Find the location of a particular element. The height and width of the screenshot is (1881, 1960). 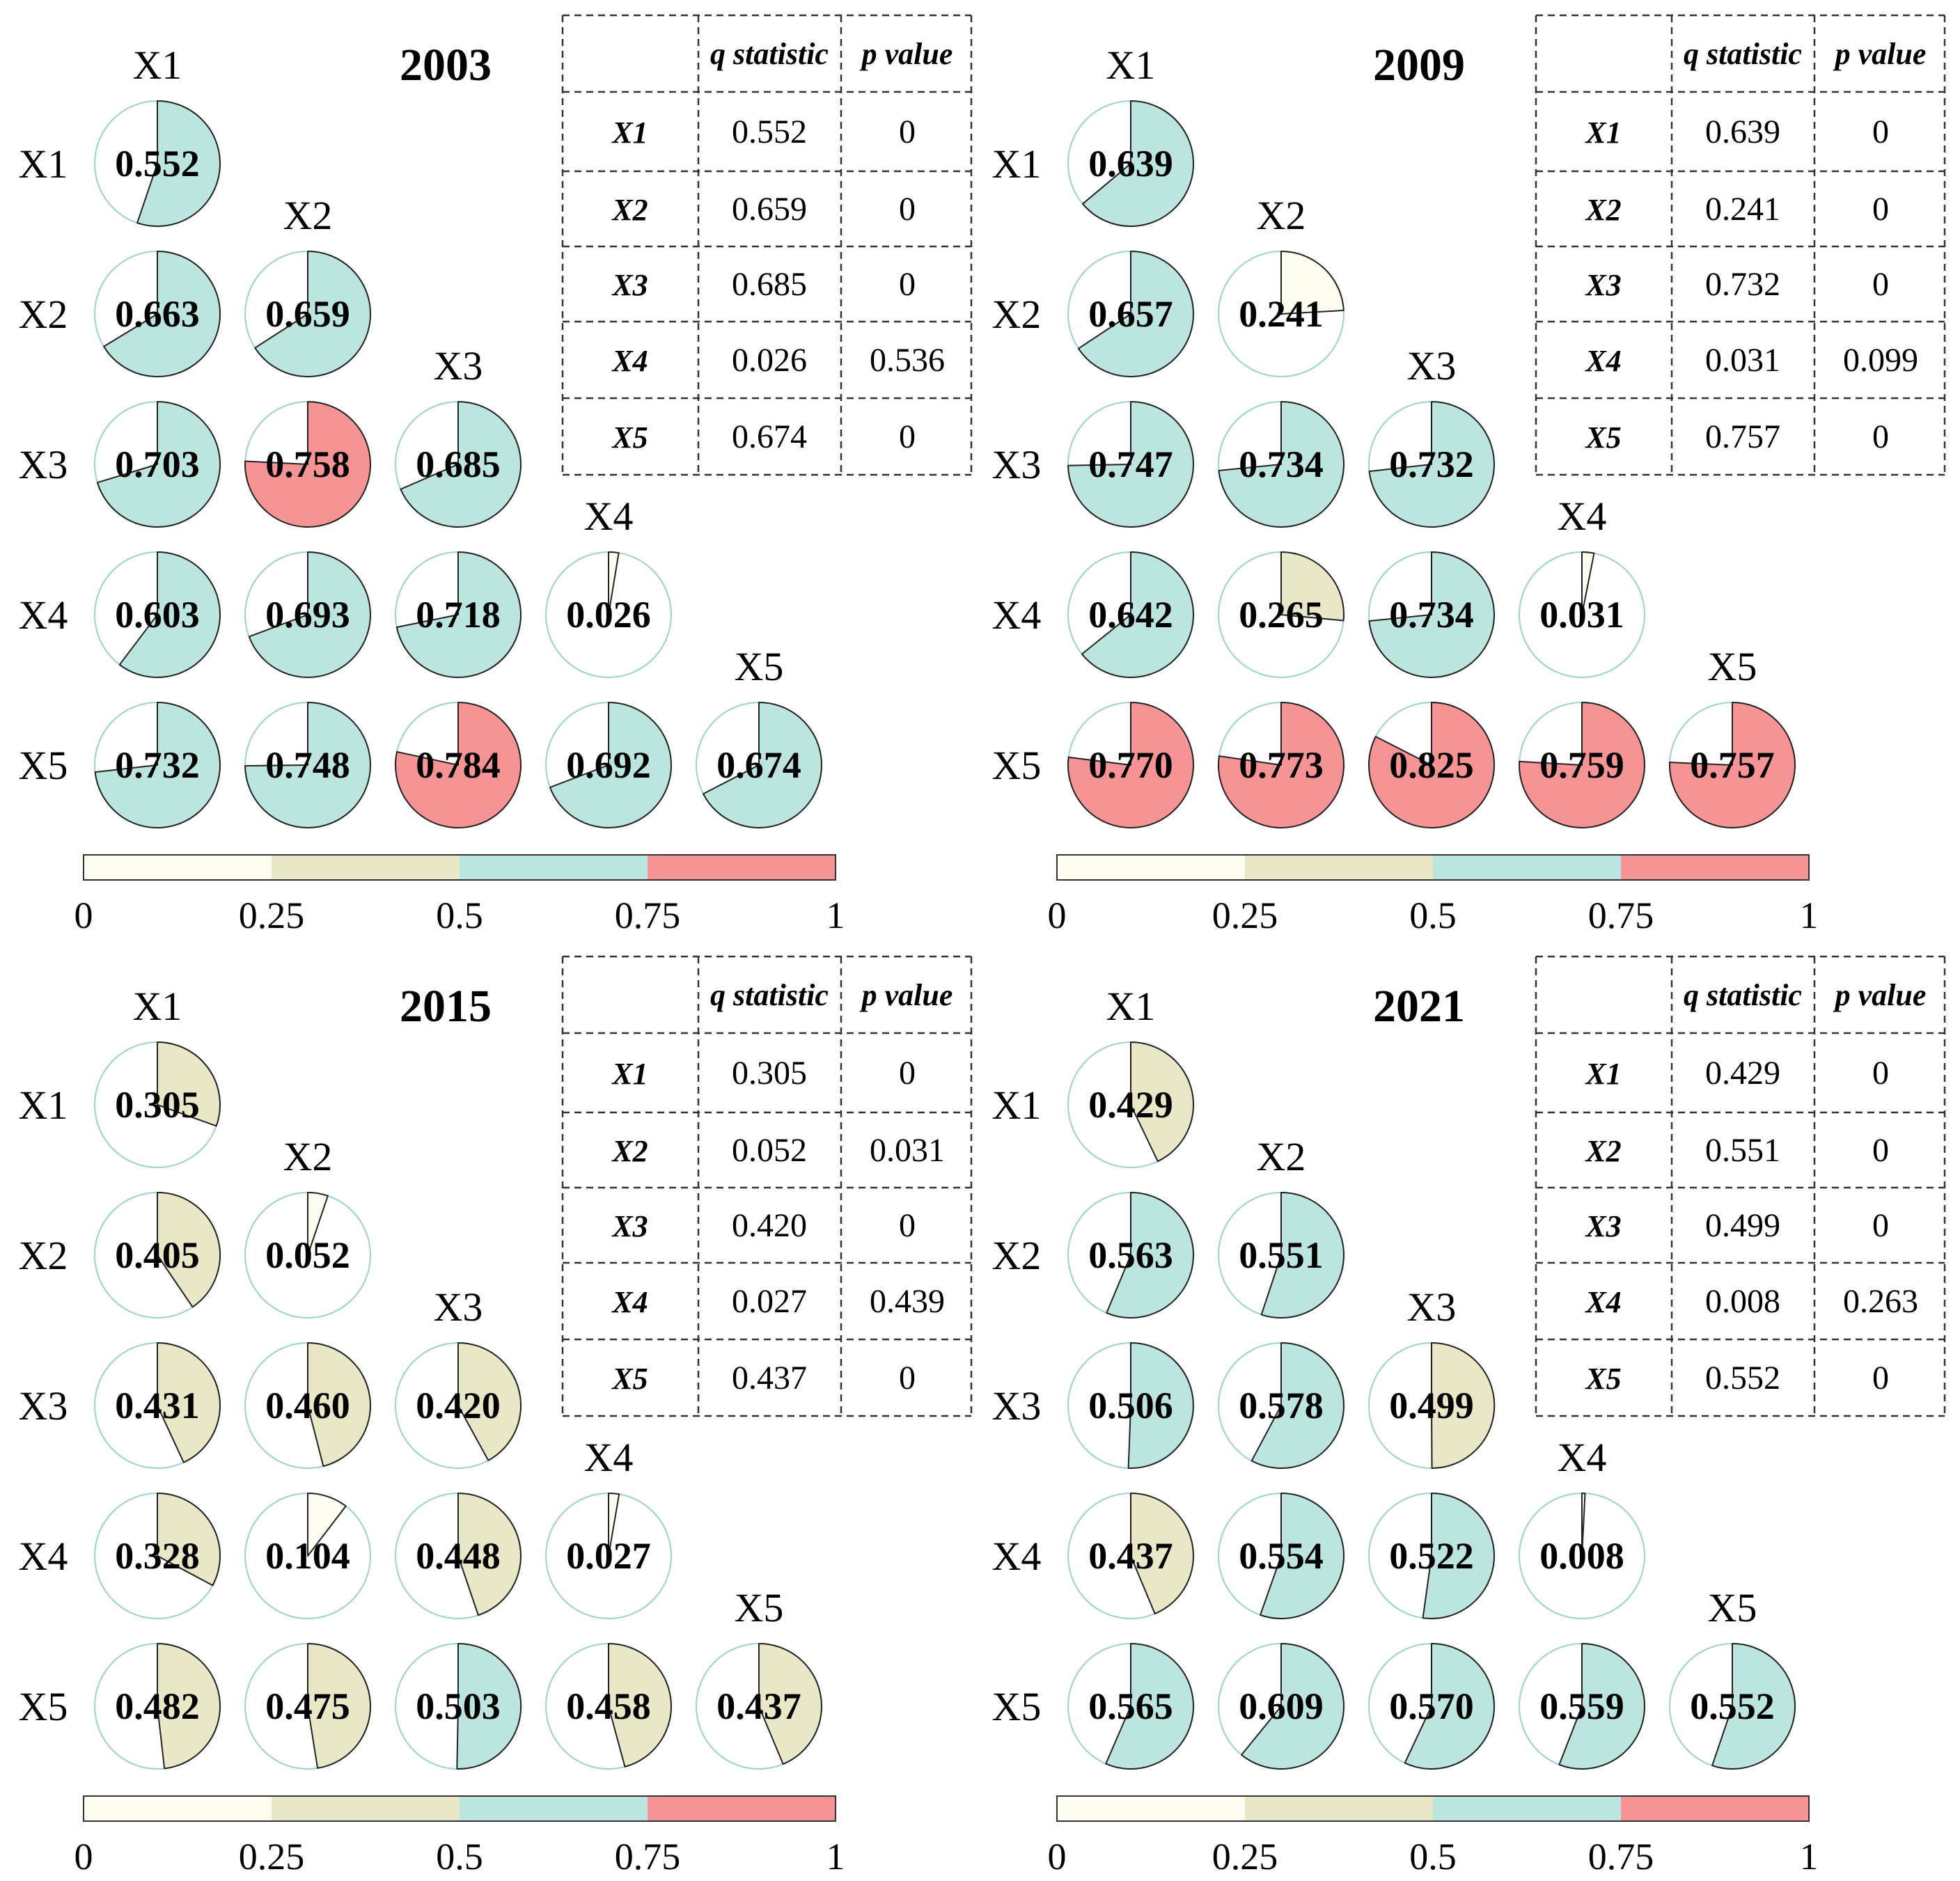

table-cell: 0.008 is located at coordinates (1742, 1301).